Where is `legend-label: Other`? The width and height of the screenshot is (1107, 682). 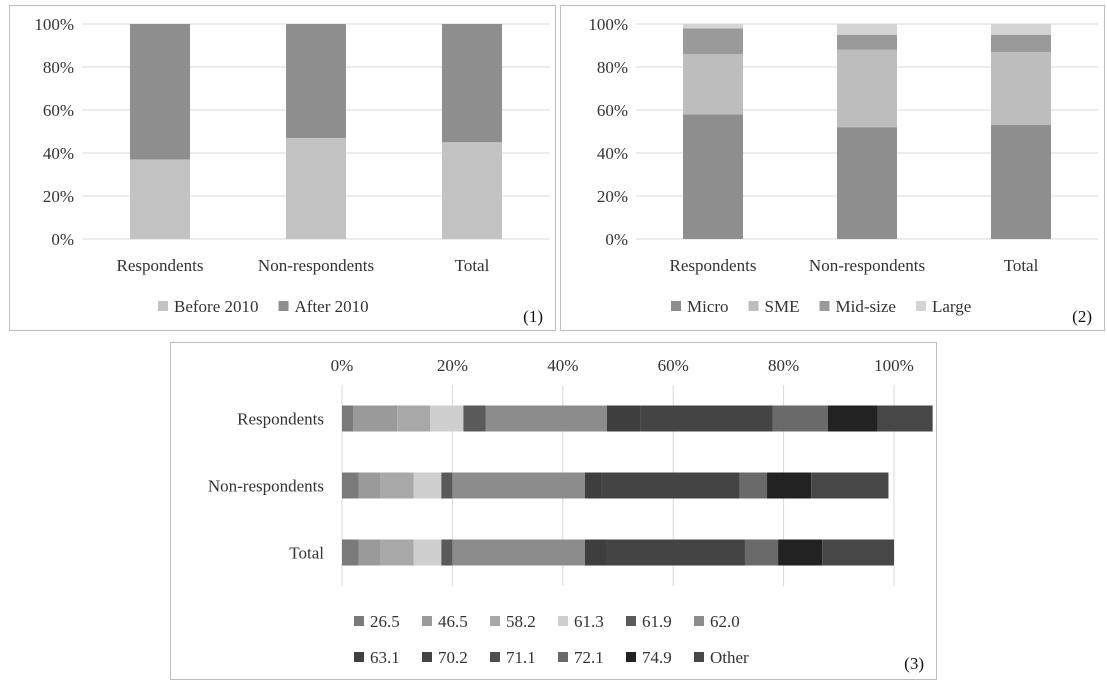
legend-label: Other is located at coordinates (729, 657).